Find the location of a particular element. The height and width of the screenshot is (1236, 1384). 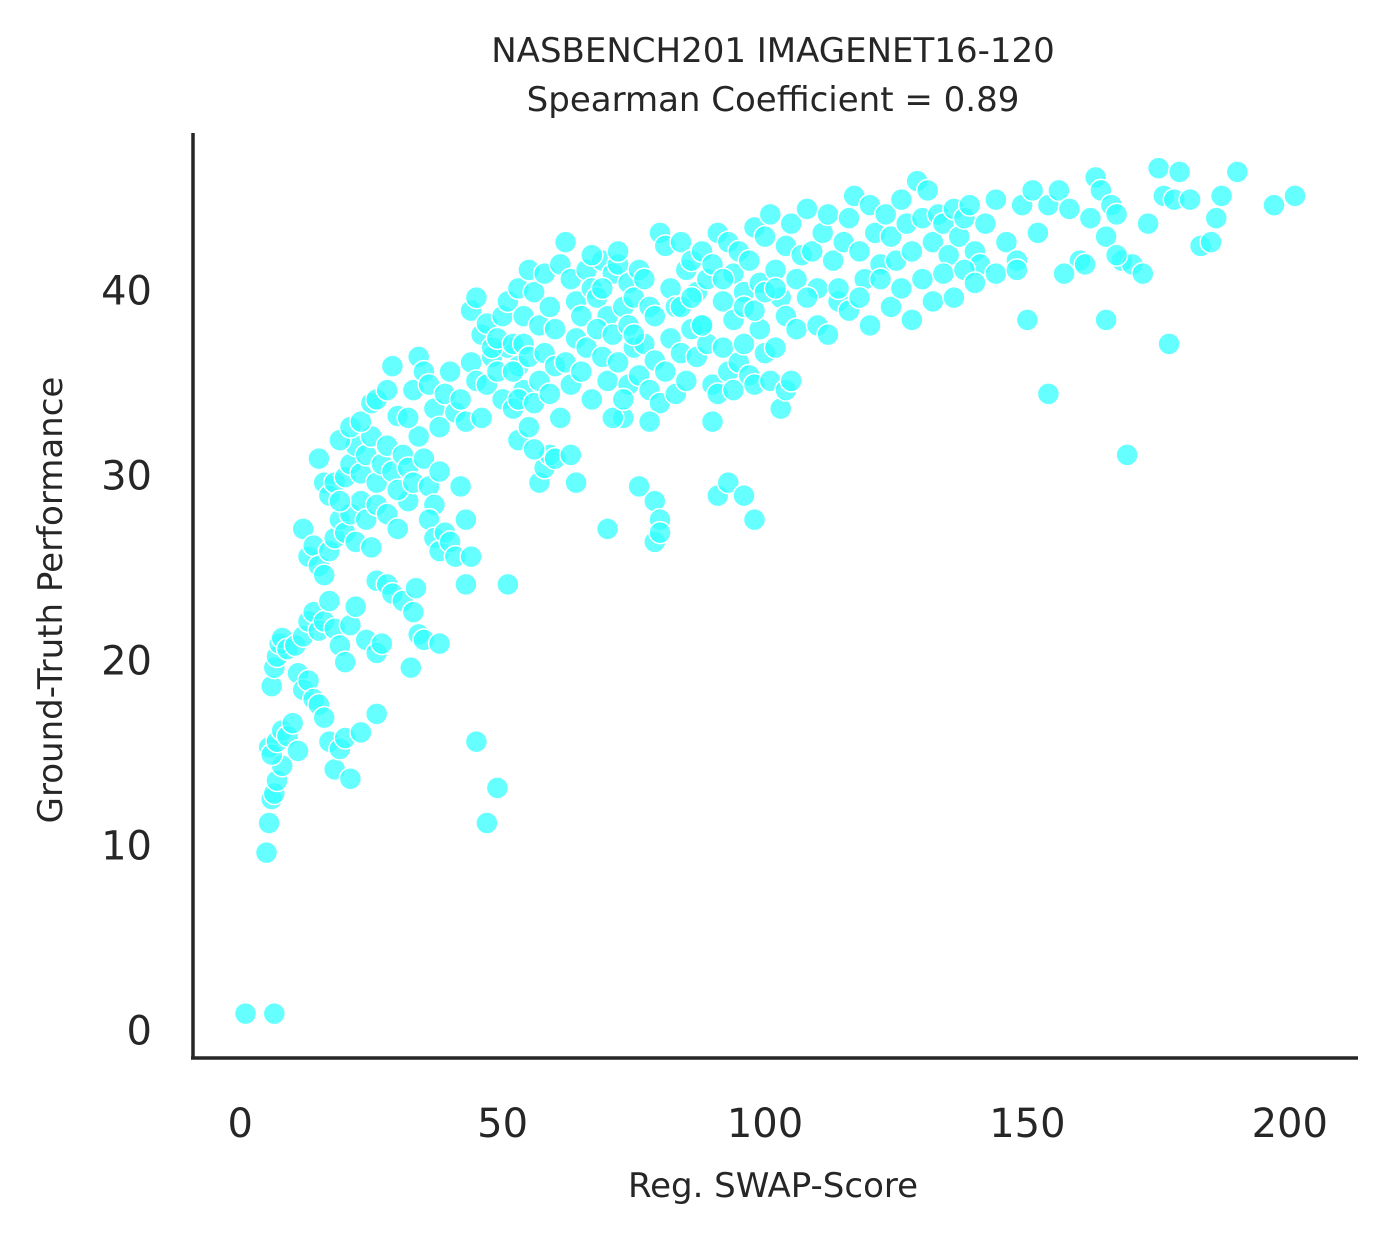

y-axis-label: Ground-Truth Performance is located at coordinates (51, 600).